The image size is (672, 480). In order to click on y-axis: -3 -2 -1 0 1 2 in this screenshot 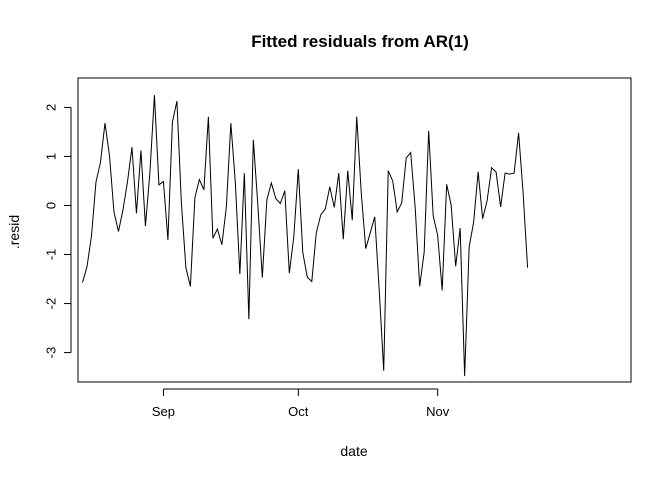, I will do `click(57, 231)`.